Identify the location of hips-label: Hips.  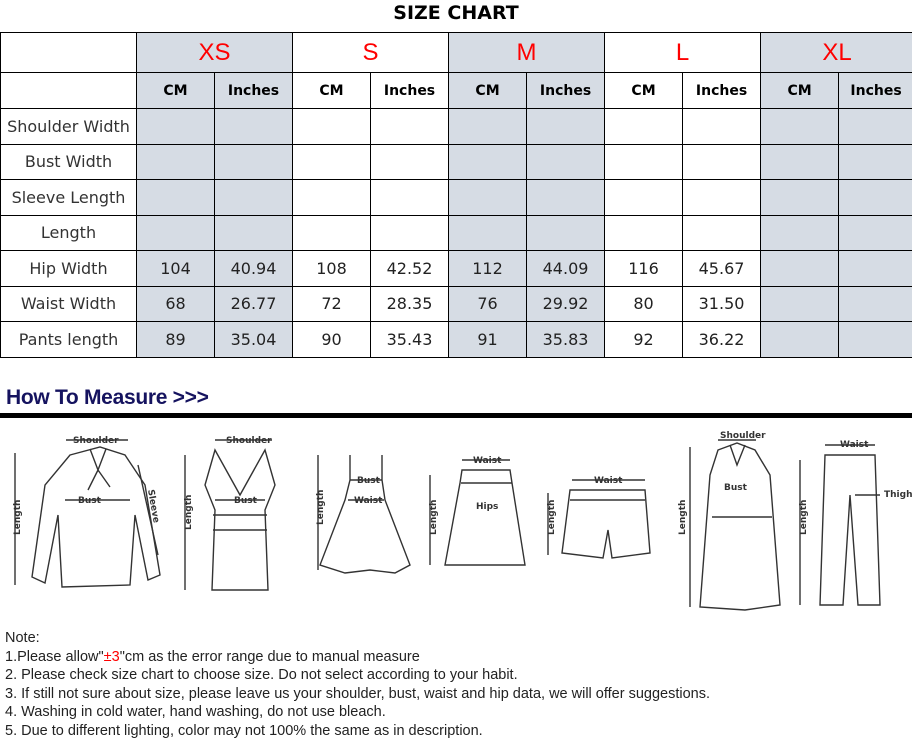
(487, 507).